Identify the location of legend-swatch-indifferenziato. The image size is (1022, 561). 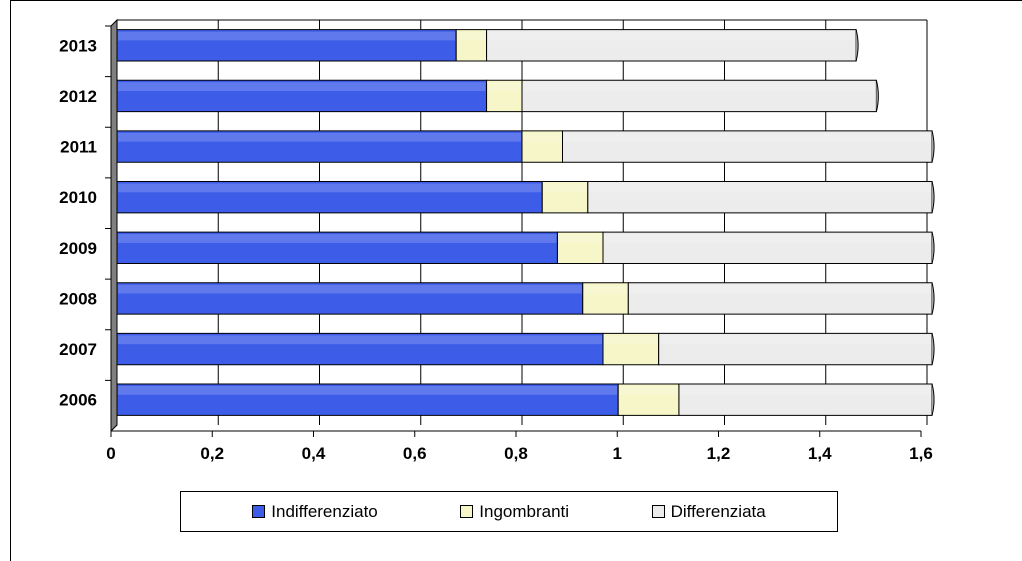
(259, 511).